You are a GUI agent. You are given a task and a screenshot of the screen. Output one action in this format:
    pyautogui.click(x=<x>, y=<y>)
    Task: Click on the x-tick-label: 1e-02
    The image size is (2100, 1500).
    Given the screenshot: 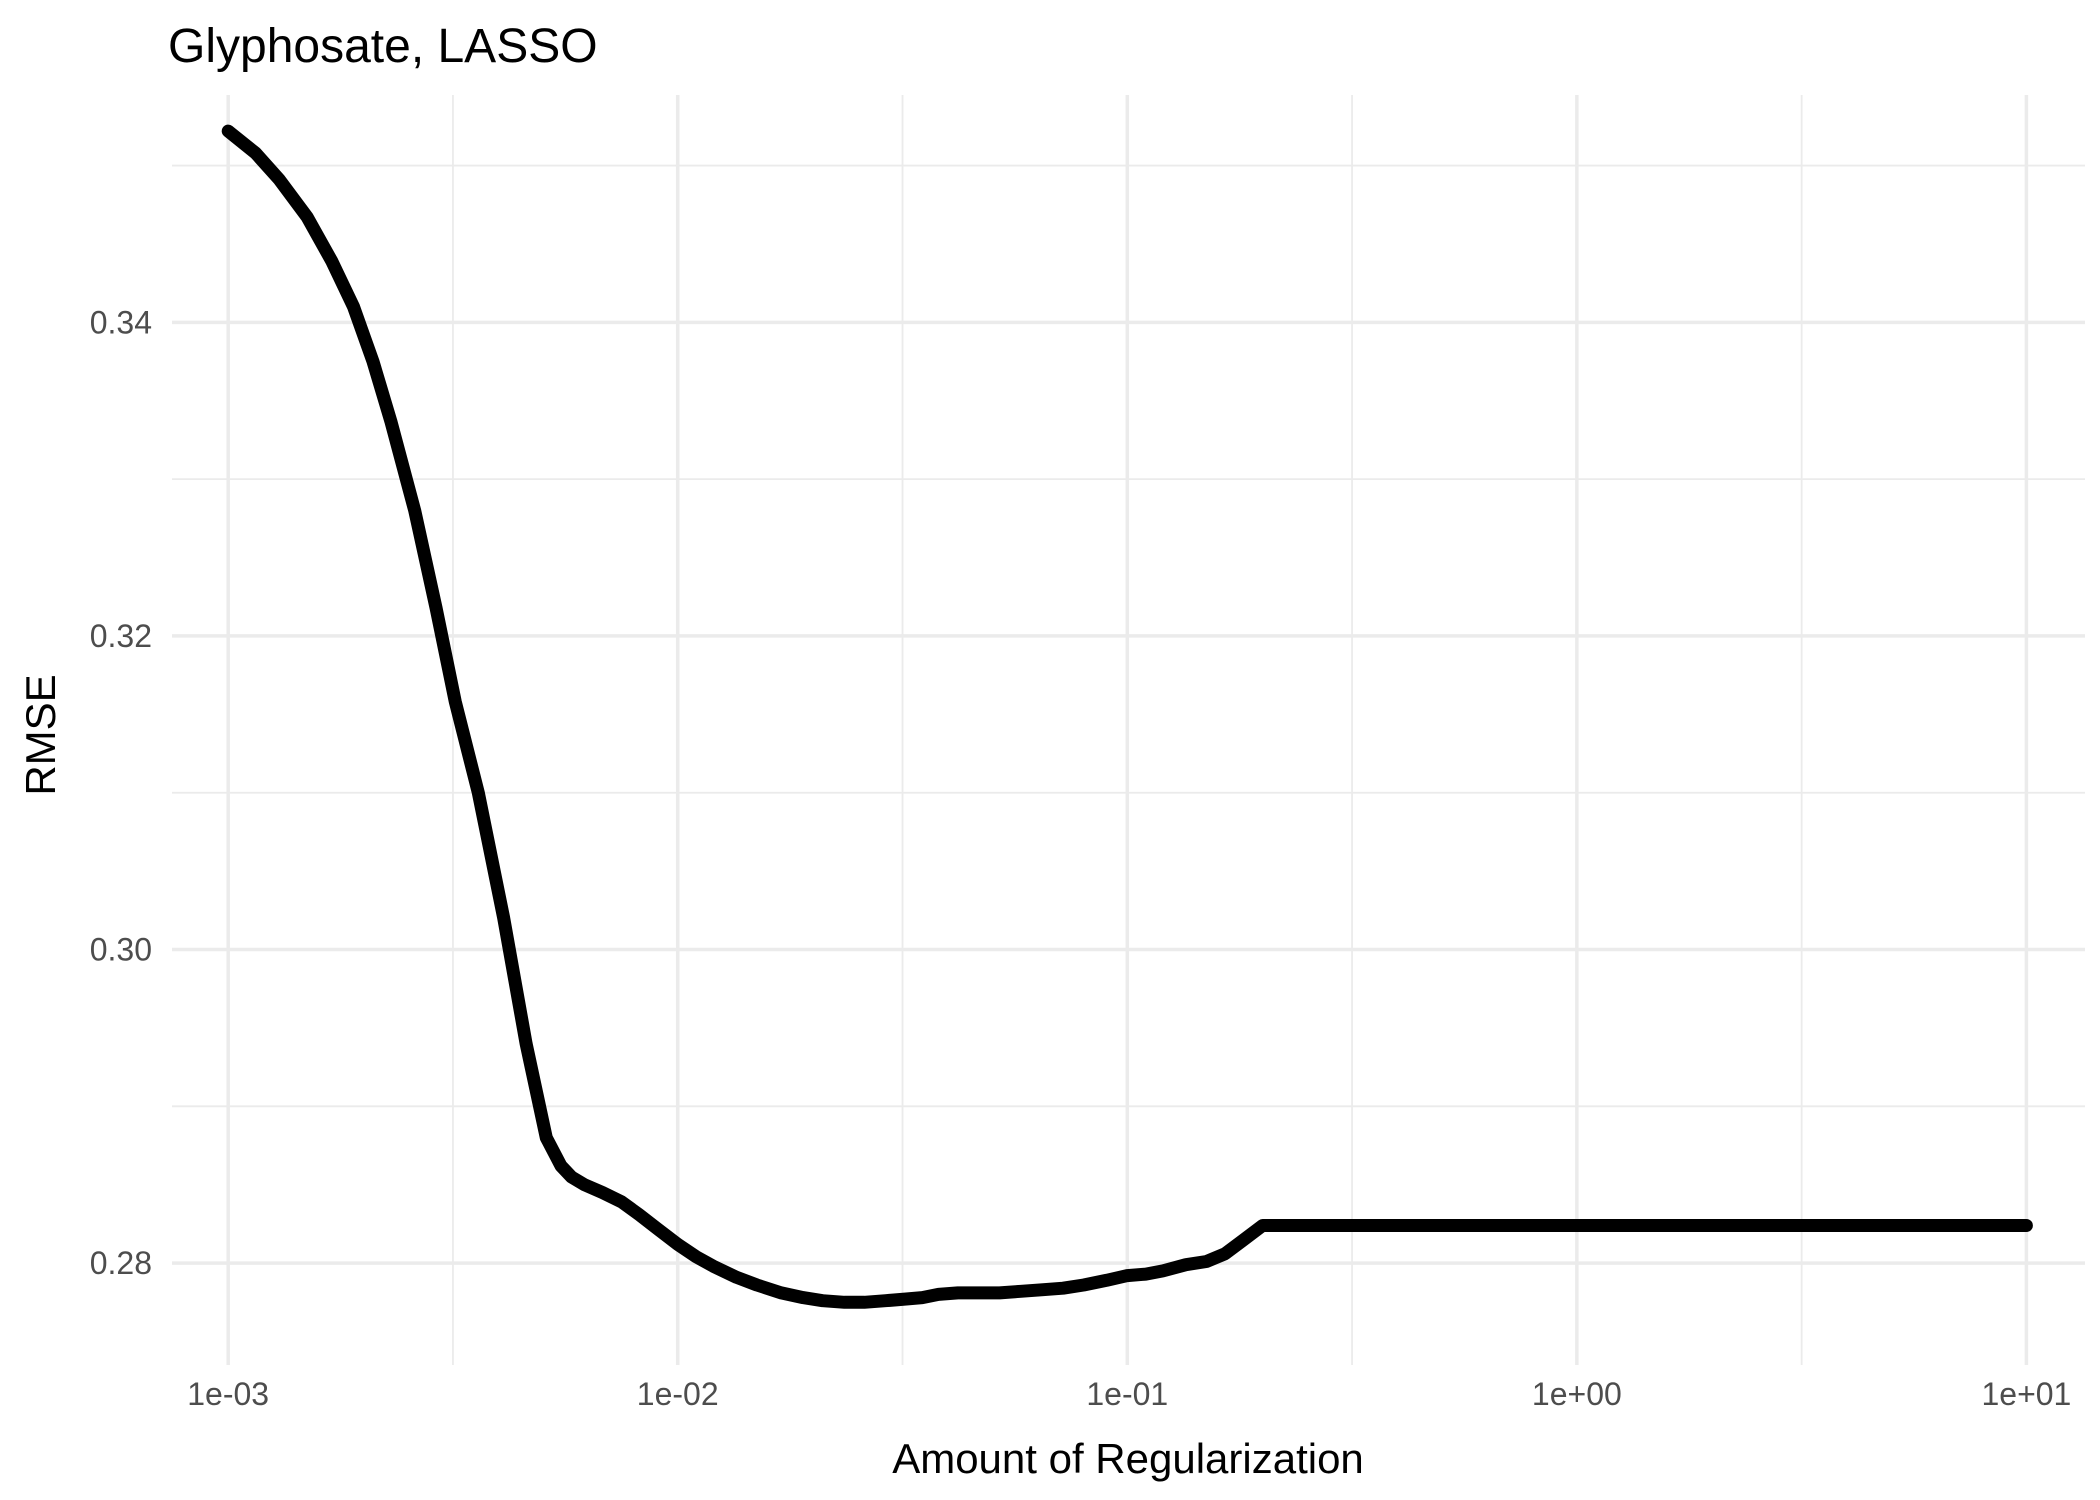 What is the action you would take?
    pyautogui.click(x=678, y=1394)
    